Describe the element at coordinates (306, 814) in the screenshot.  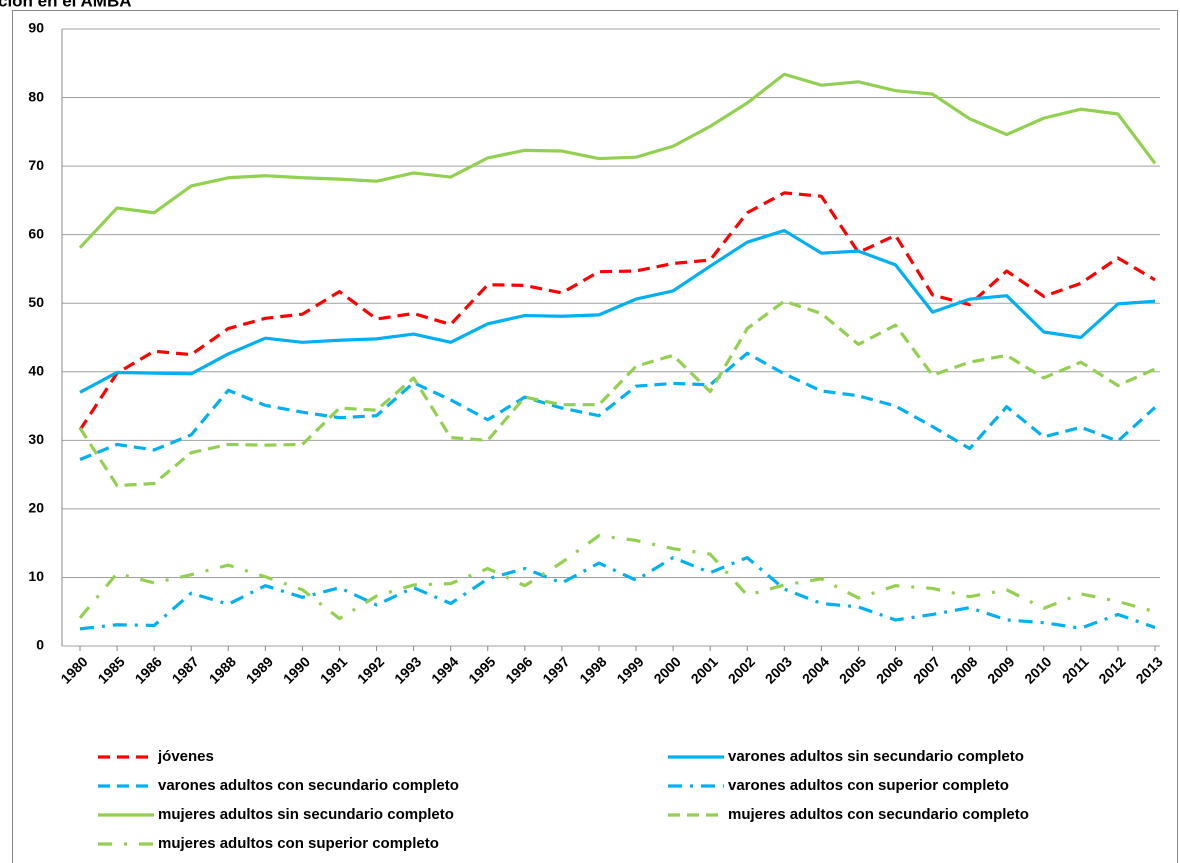
I see `legend-label: mujeres adultos sin secundario completo` at that location.